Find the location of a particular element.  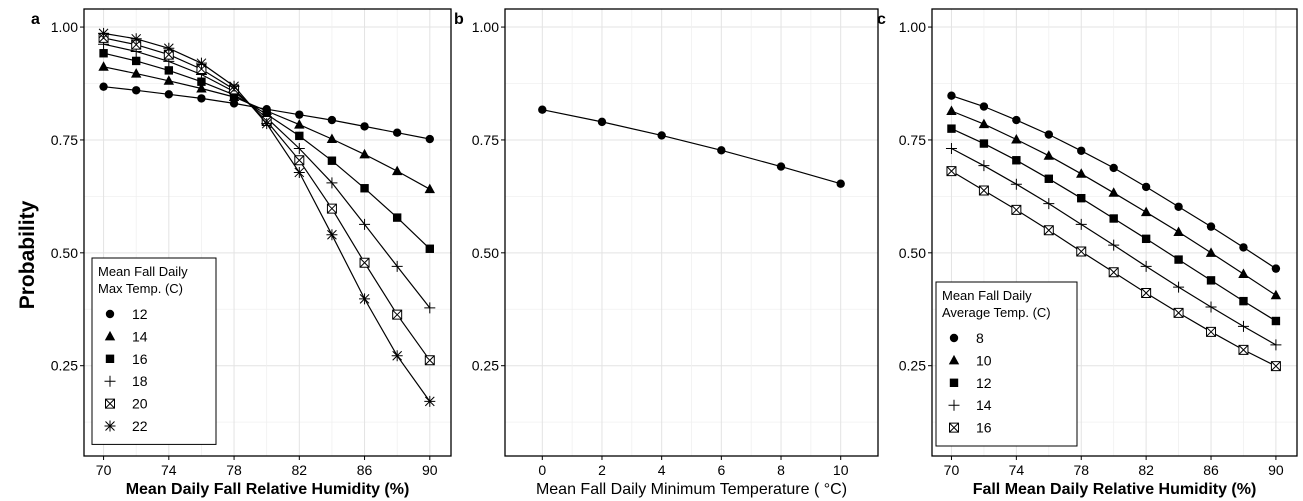

panel-a-label: a is located at coordinates (35, 19).